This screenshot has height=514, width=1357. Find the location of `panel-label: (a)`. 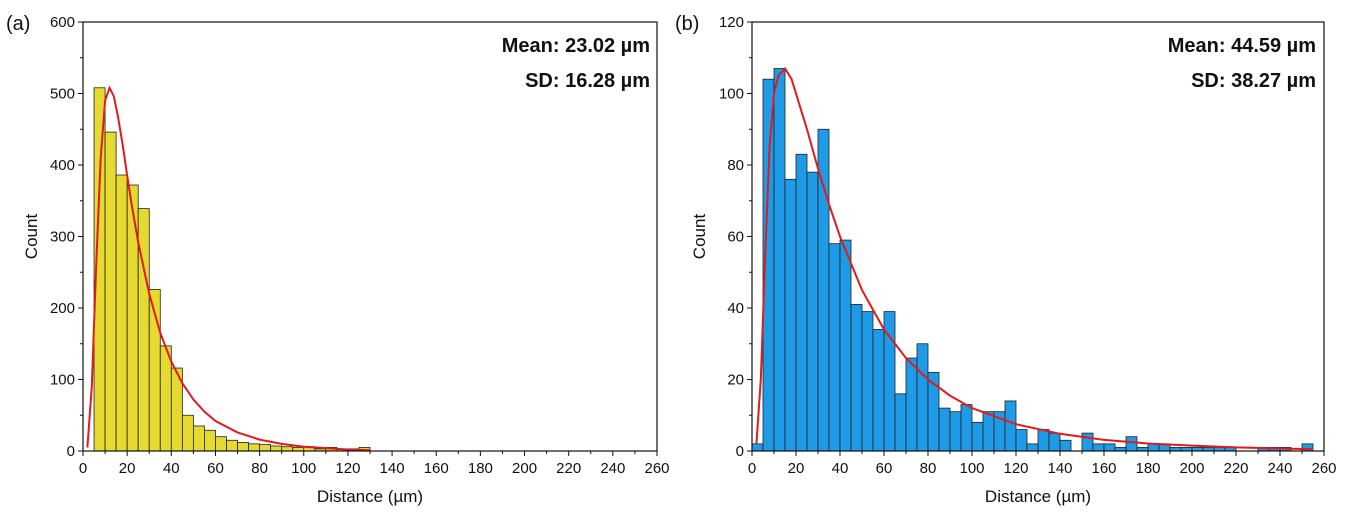

panel-label: (a) is located at coordinates (18, 24).